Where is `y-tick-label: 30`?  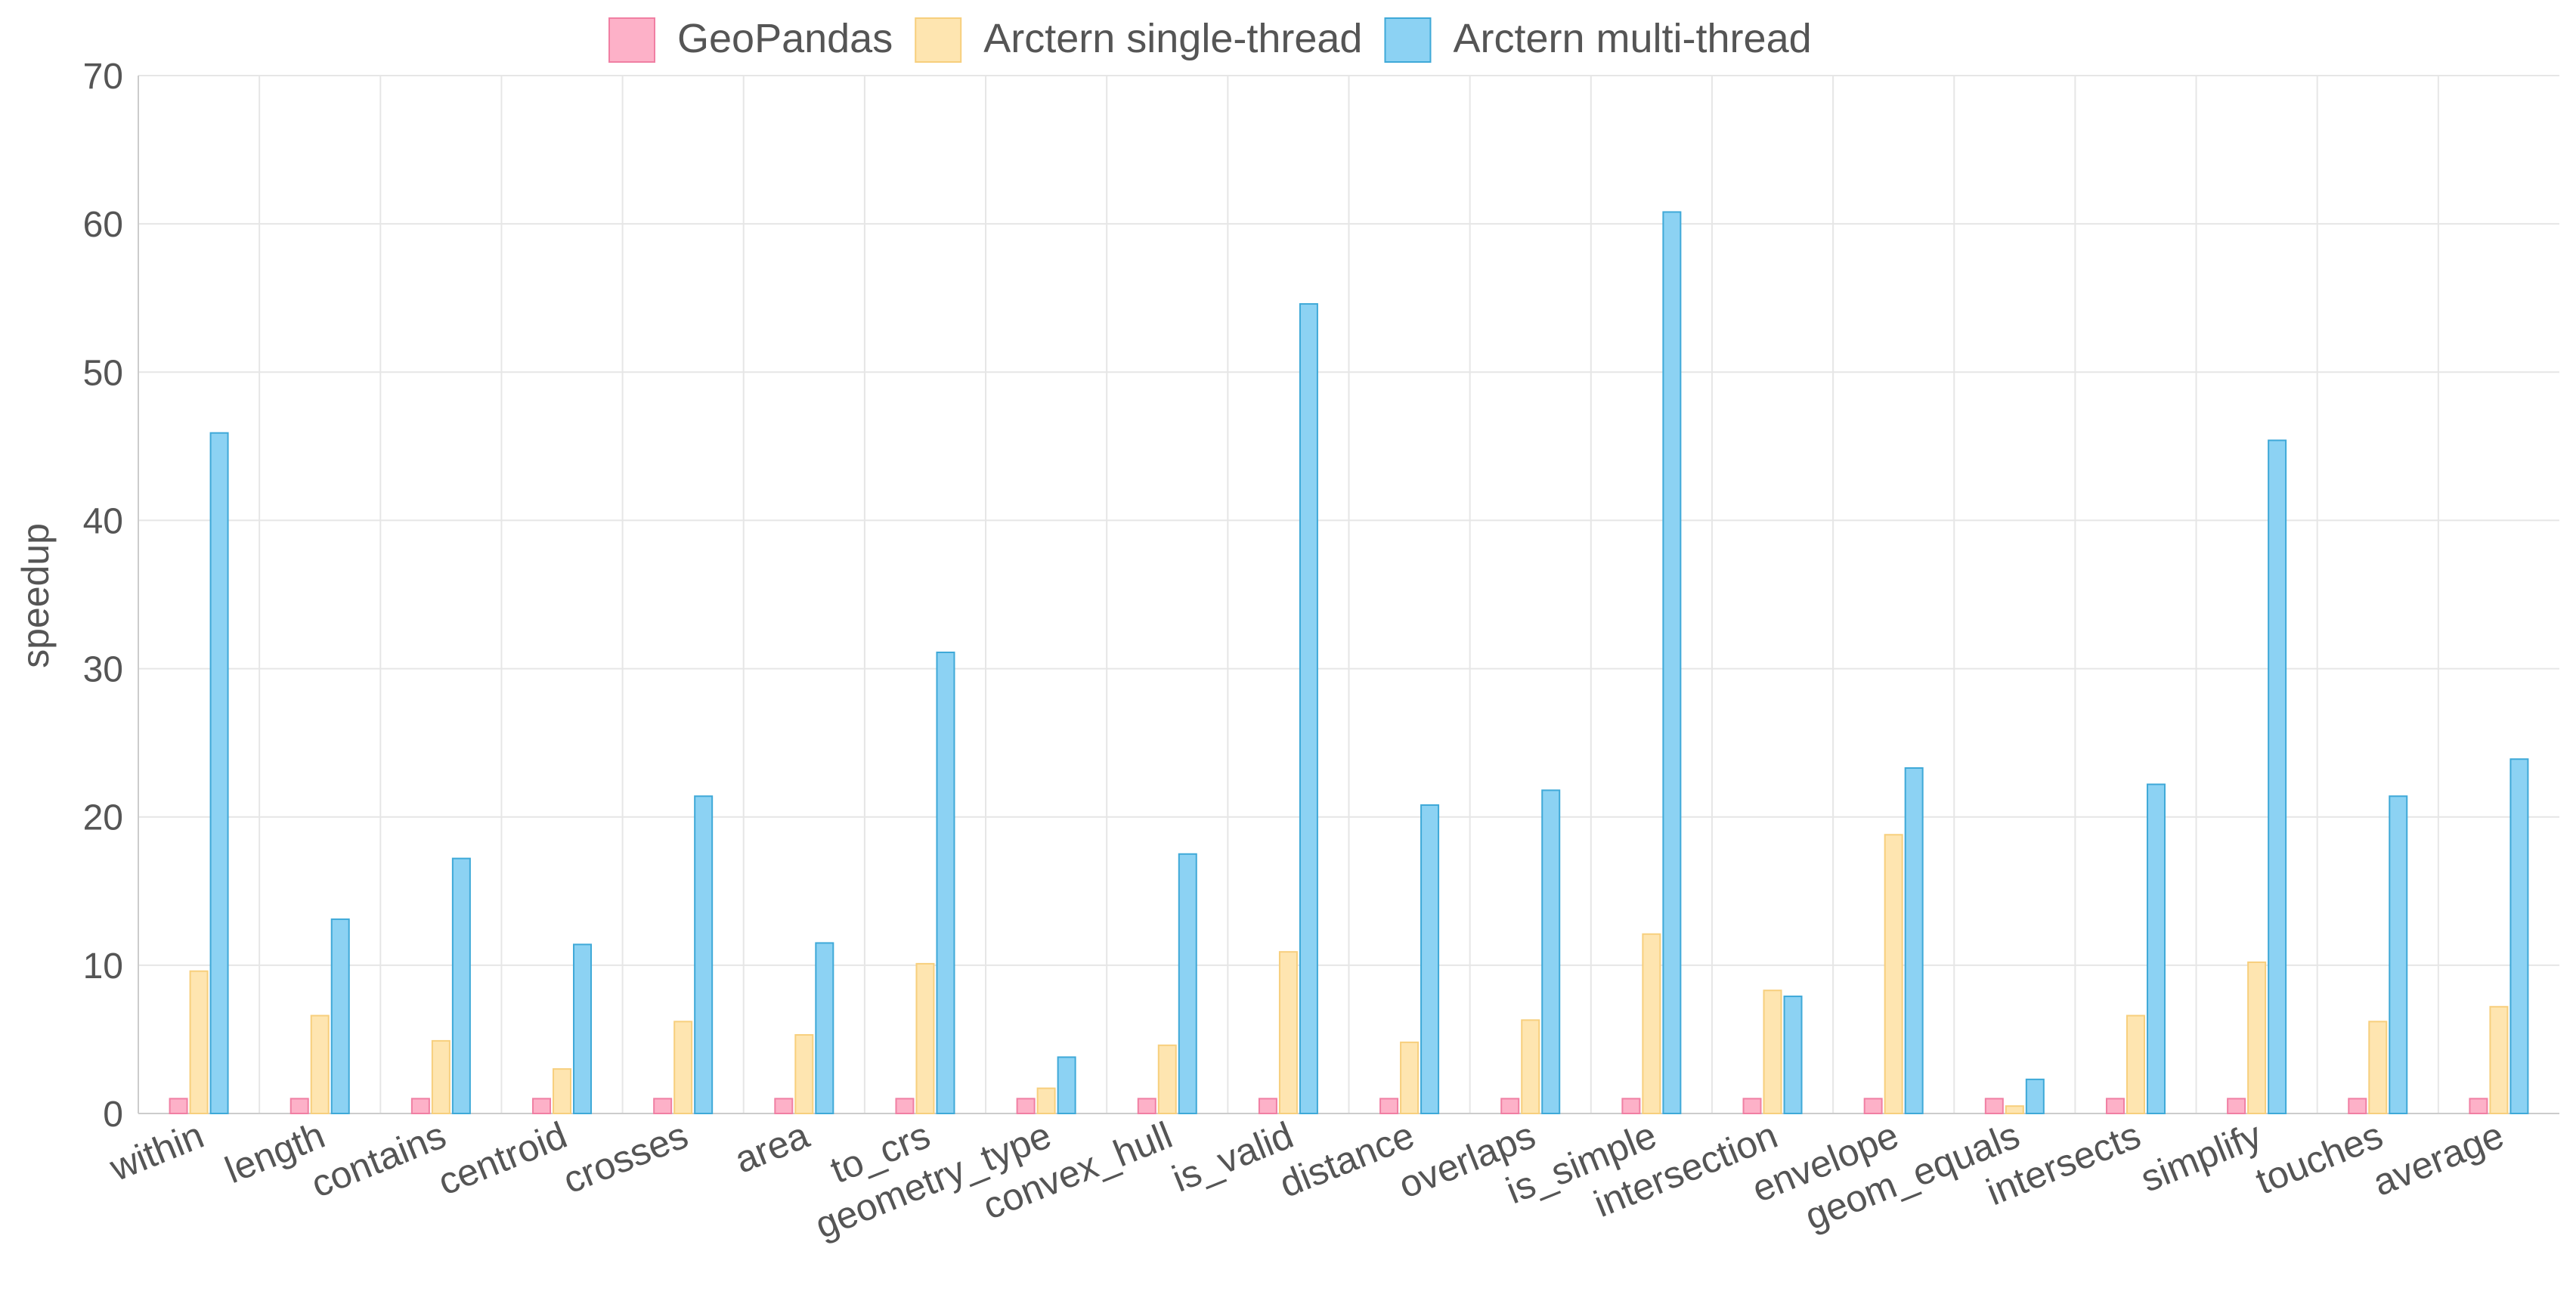 y-tick-label: 30 is located at coordinates (103, 670).